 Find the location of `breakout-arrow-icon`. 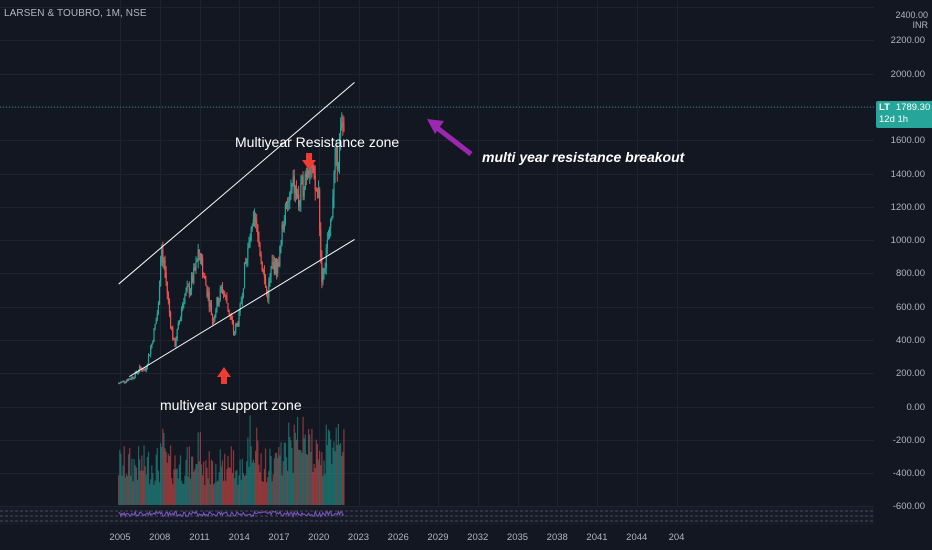

breakout-arrow-icon is located at coordinates (450, 137).